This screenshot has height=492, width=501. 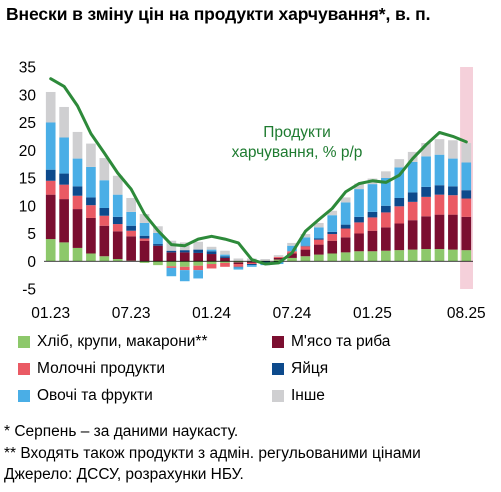 What do you see at coordinates (297, 132) in the screenshot?
I see `line-annotation-line1: Продукти` at bounding box center [297, 132].